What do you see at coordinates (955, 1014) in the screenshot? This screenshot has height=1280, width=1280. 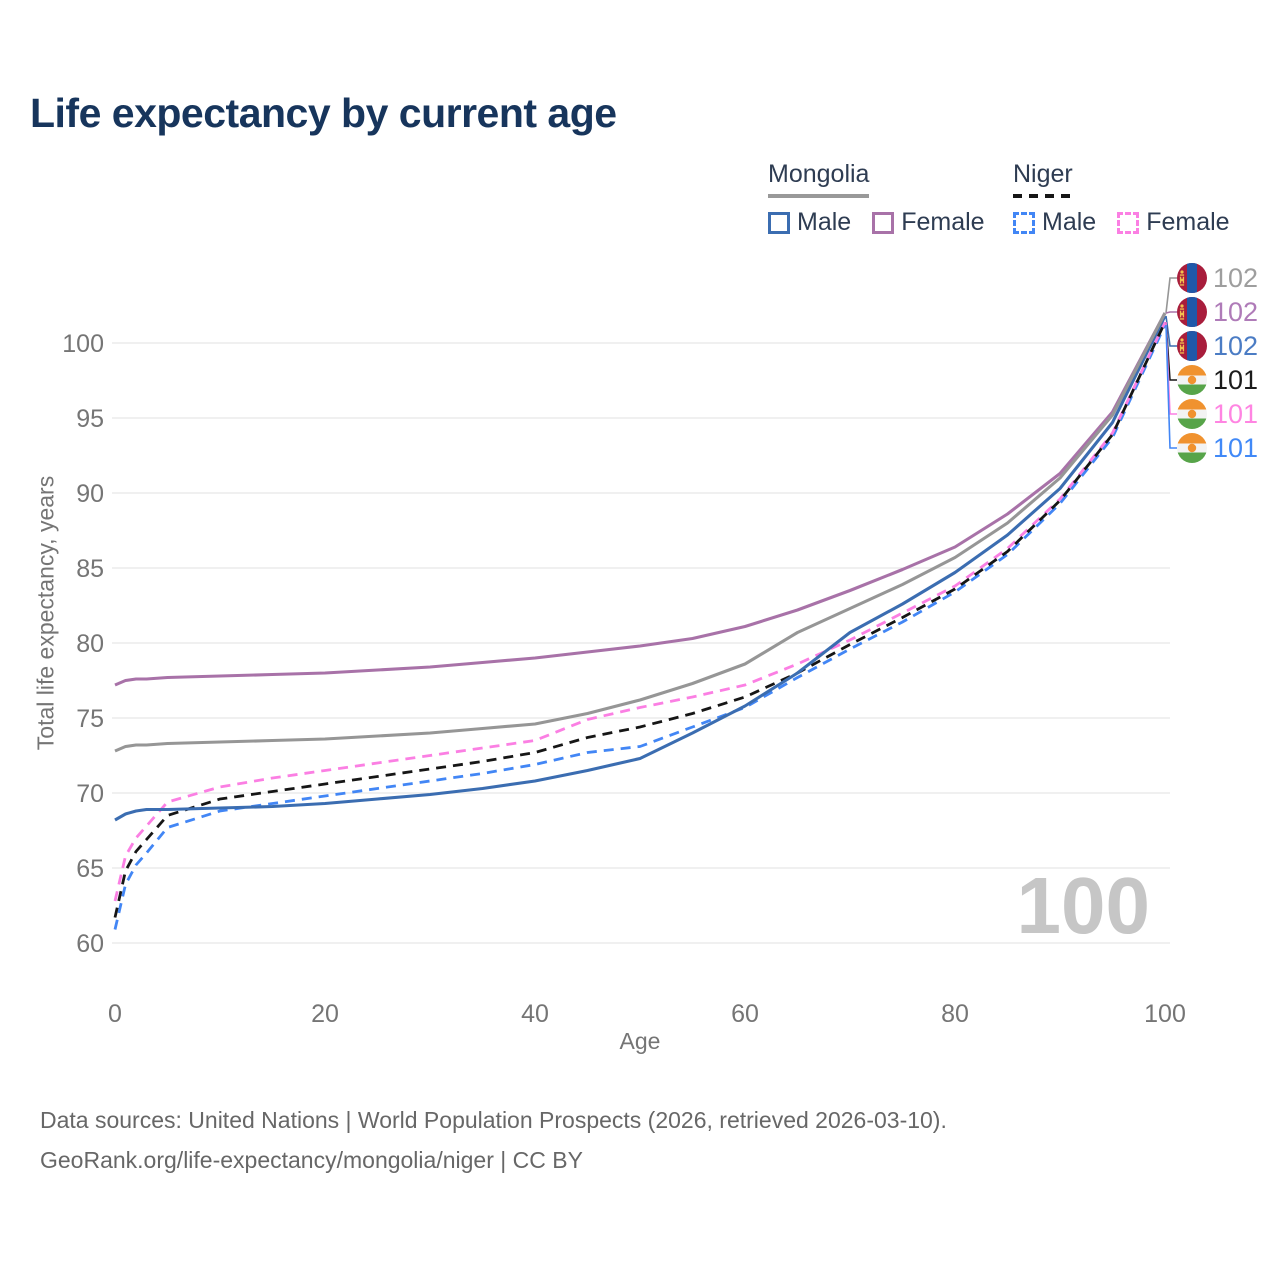 I see `x-tick-label: 80` at bounding box center [955, 1014].